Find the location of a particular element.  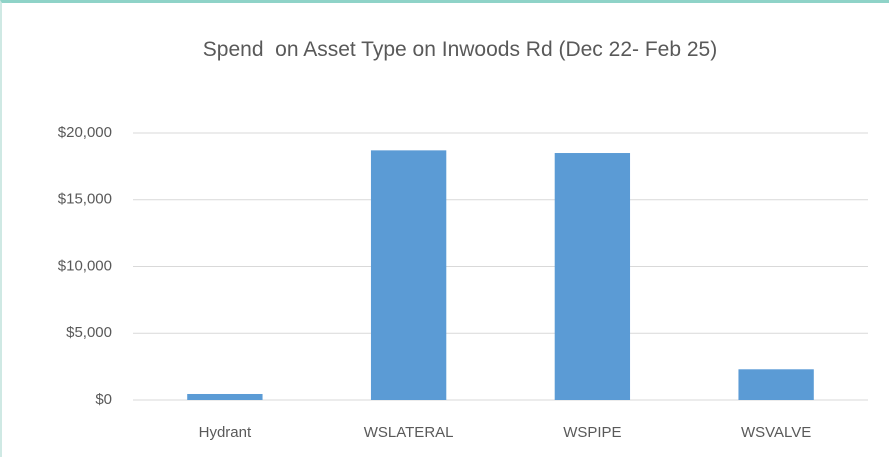

y-tick-label: $0 is located at coordinates (103, 399).